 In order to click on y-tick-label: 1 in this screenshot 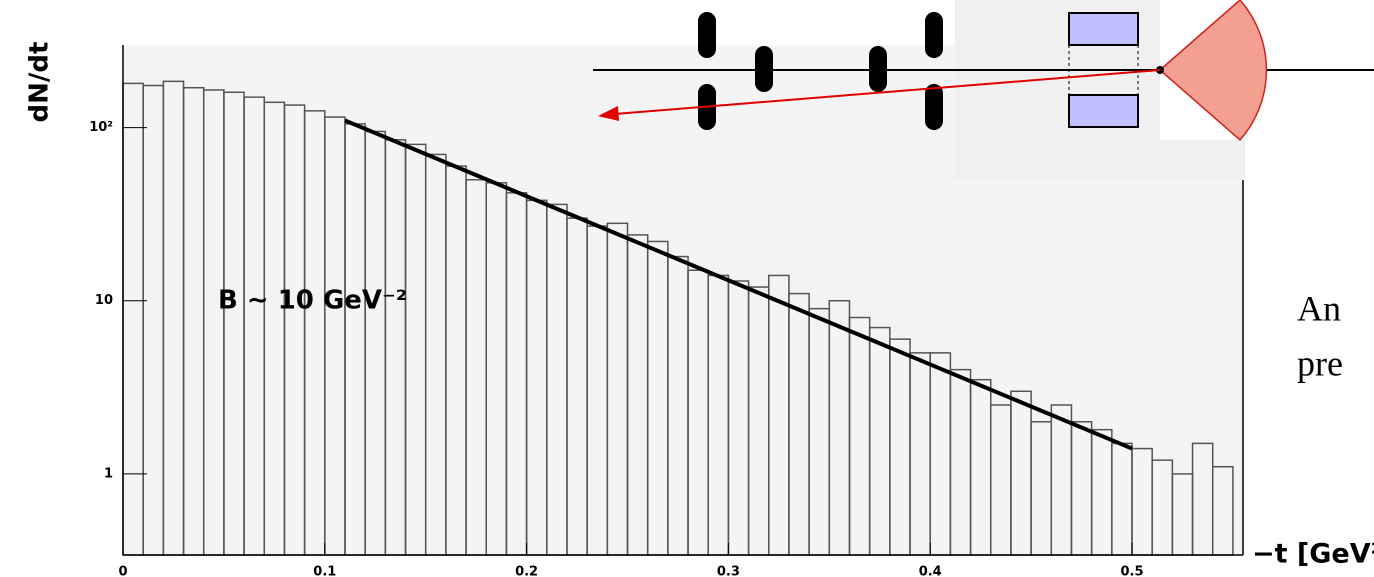, I will do `click(108, 473)`.